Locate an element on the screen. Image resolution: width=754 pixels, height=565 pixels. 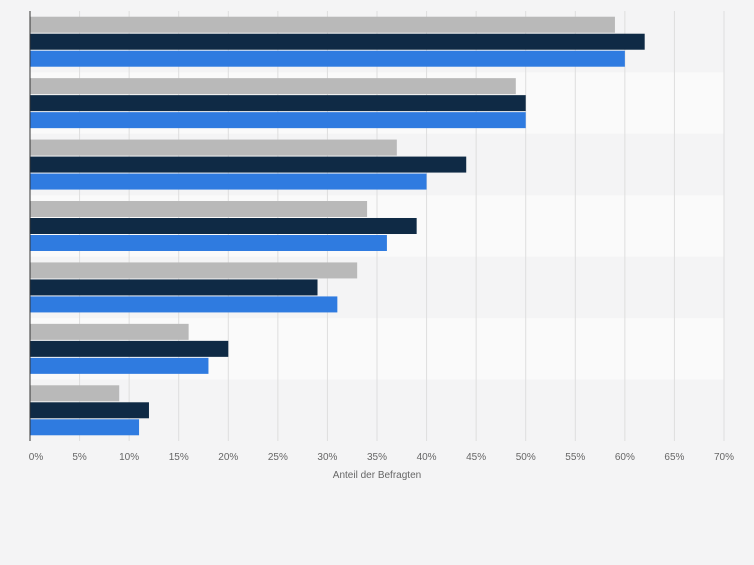
x-tick-label: 55% is located at coordinates (575, 457).